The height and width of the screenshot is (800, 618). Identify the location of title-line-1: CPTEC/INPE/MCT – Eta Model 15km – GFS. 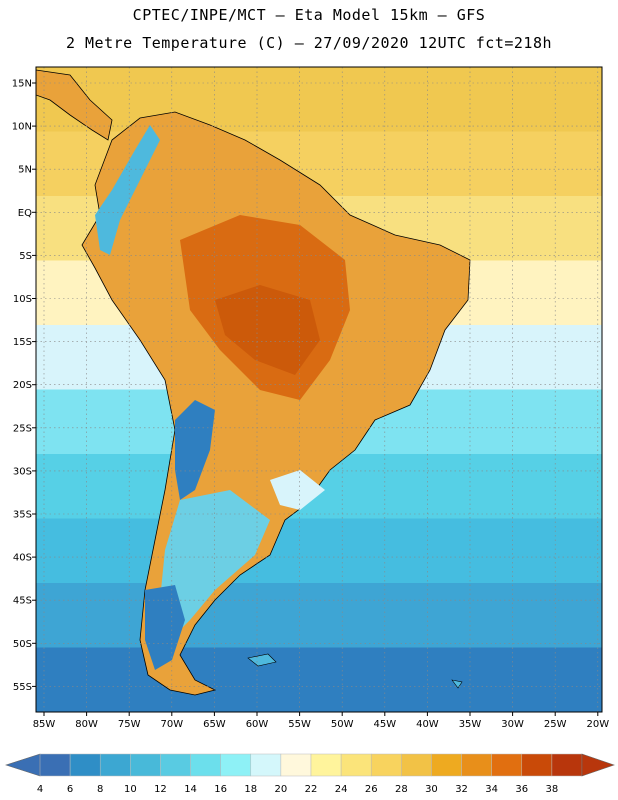
(309, 15).